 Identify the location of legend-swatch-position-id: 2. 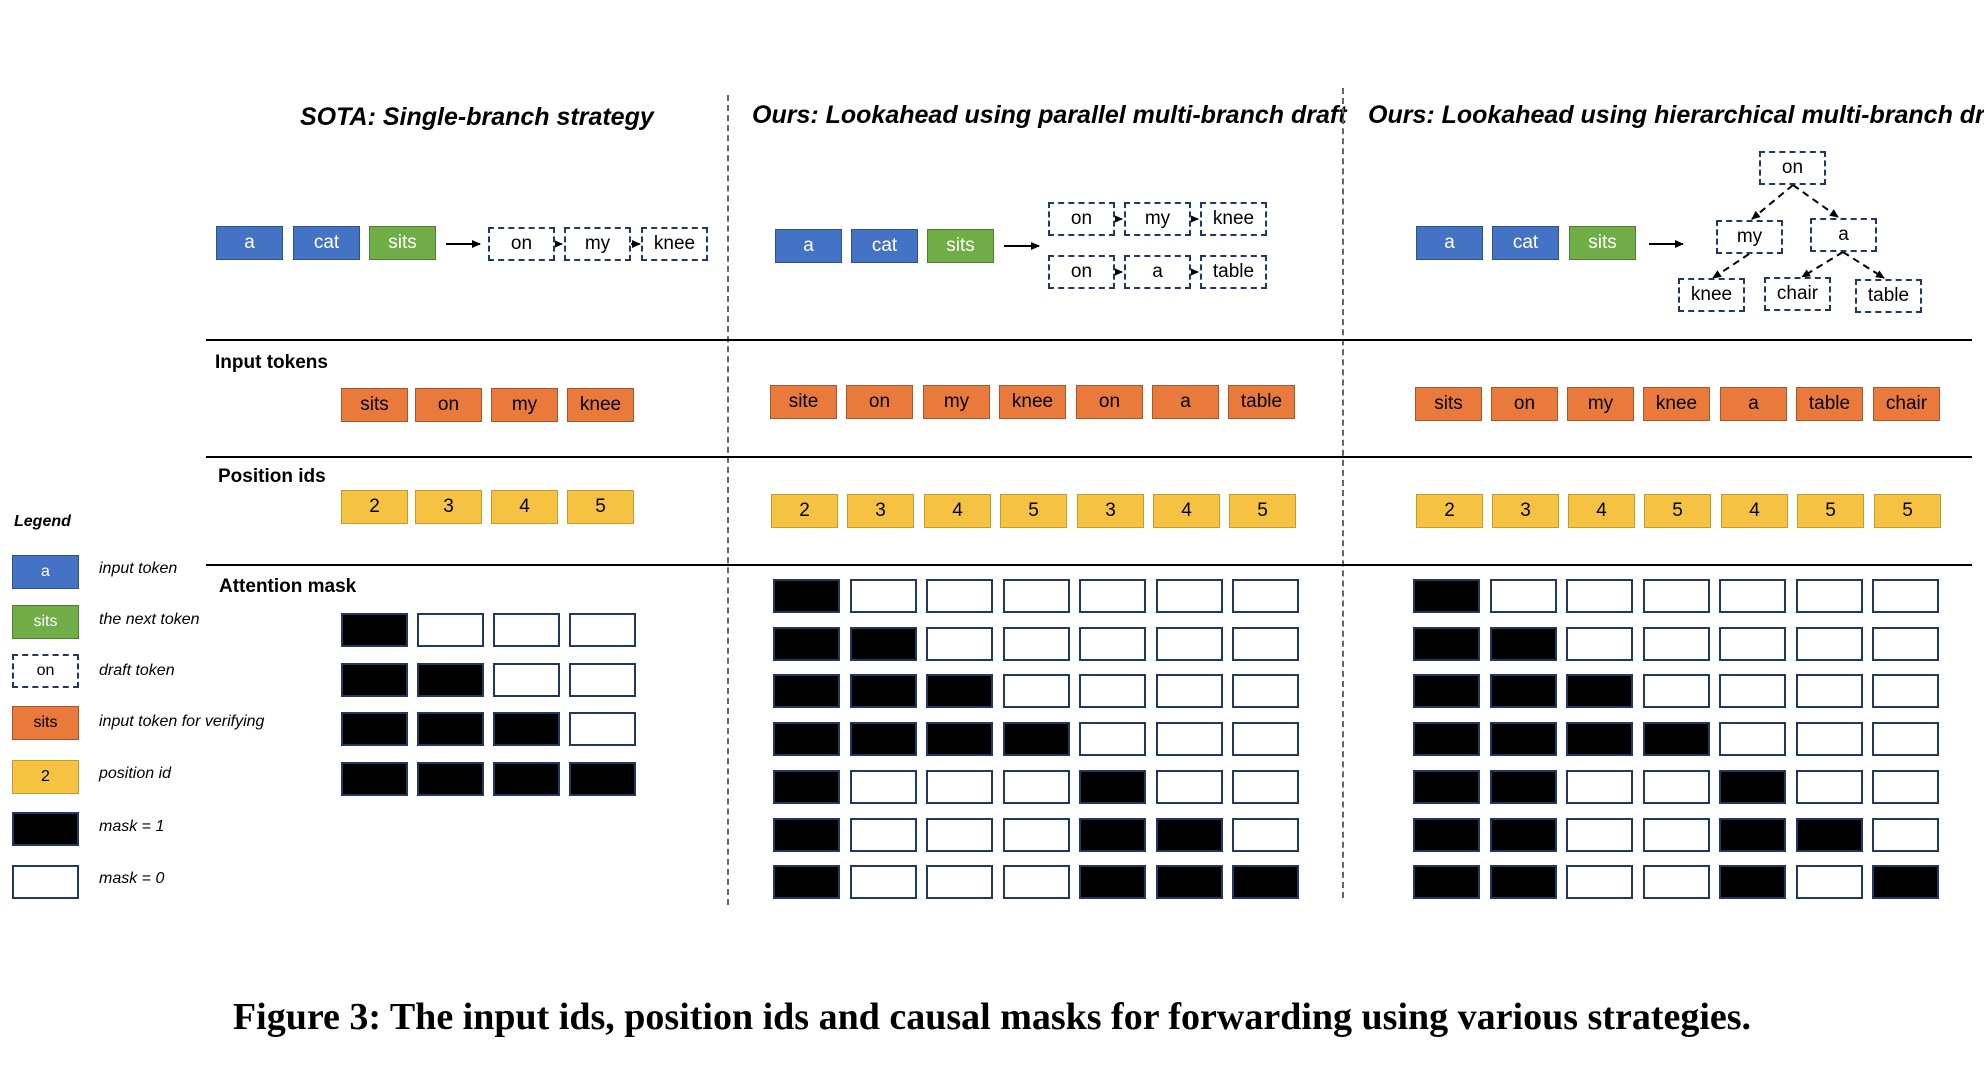
(45, 777).